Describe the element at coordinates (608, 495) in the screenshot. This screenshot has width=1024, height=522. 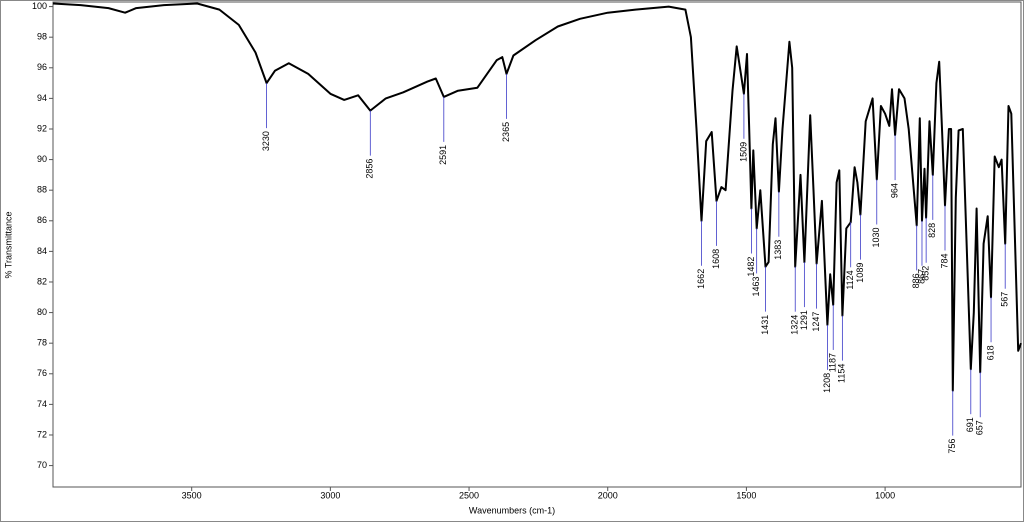
I see `x-tick-label: 2000` at that location.